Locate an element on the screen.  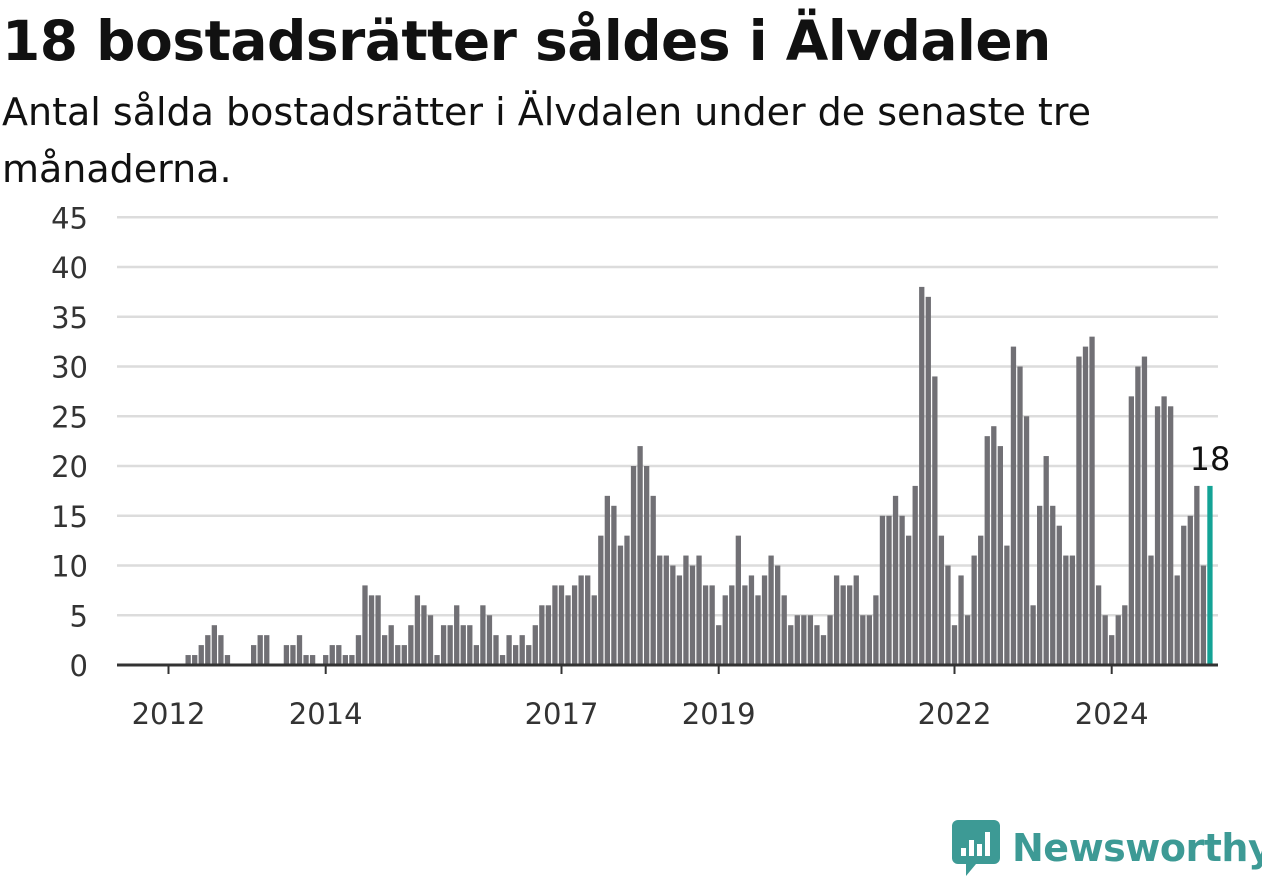
brand-name: Newsworthy is located at coordinates (1137, 848).